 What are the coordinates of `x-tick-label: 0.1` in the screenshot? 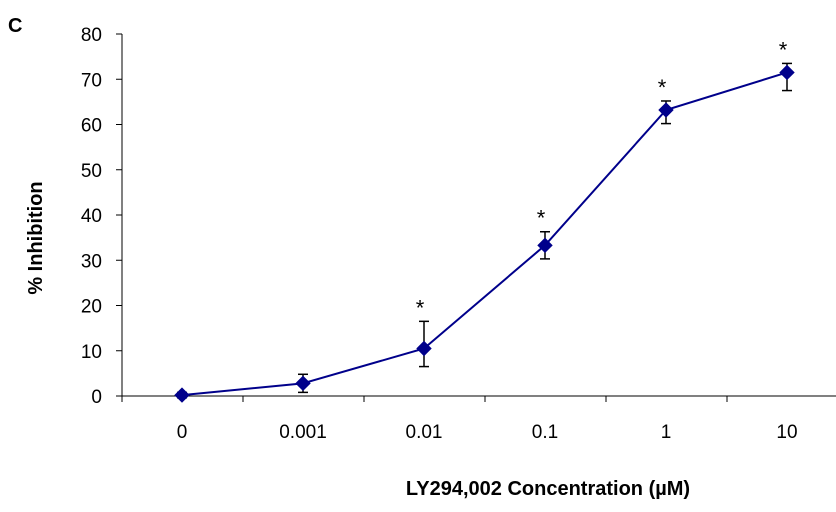 It's located at (545, 432).